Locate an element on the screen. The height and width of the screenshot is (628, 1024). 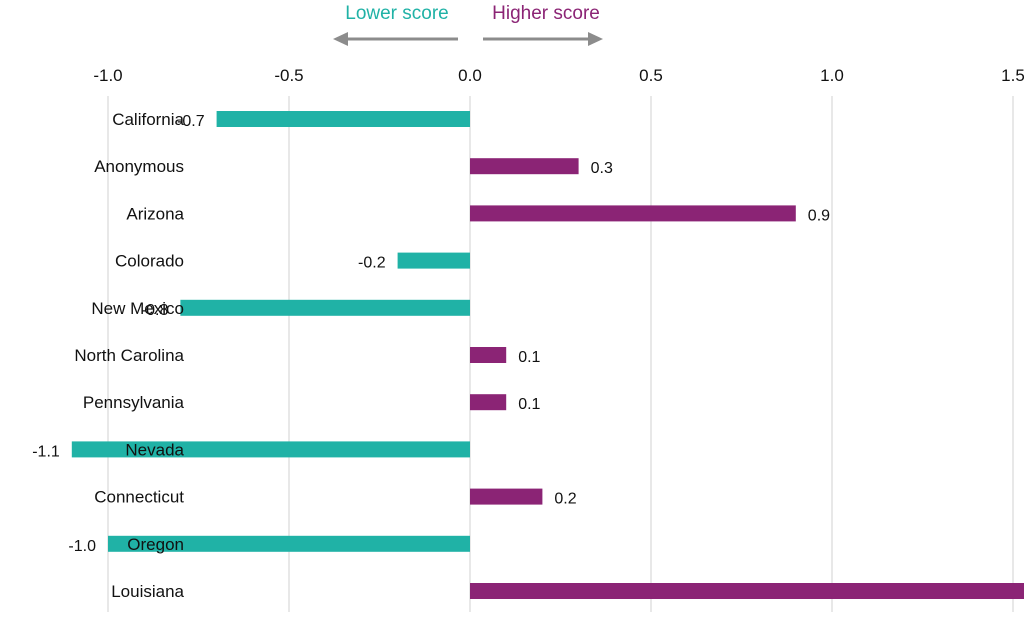
data-label: -0.2 is located at coordinates (372, 263).